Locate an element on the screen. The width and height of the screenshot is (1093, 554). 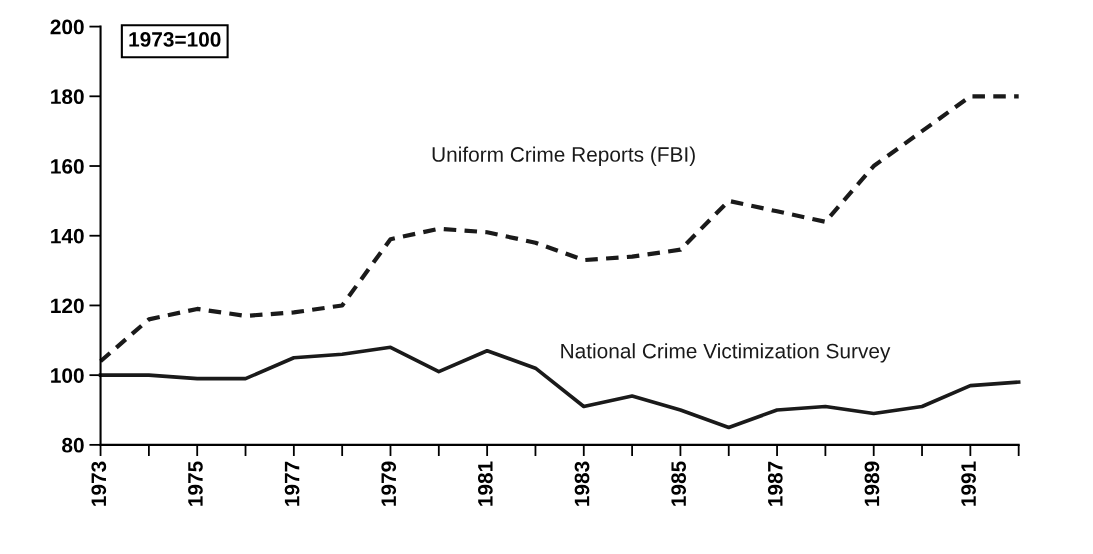
y-tick-label: 200 is located at coordinates (67, 27).